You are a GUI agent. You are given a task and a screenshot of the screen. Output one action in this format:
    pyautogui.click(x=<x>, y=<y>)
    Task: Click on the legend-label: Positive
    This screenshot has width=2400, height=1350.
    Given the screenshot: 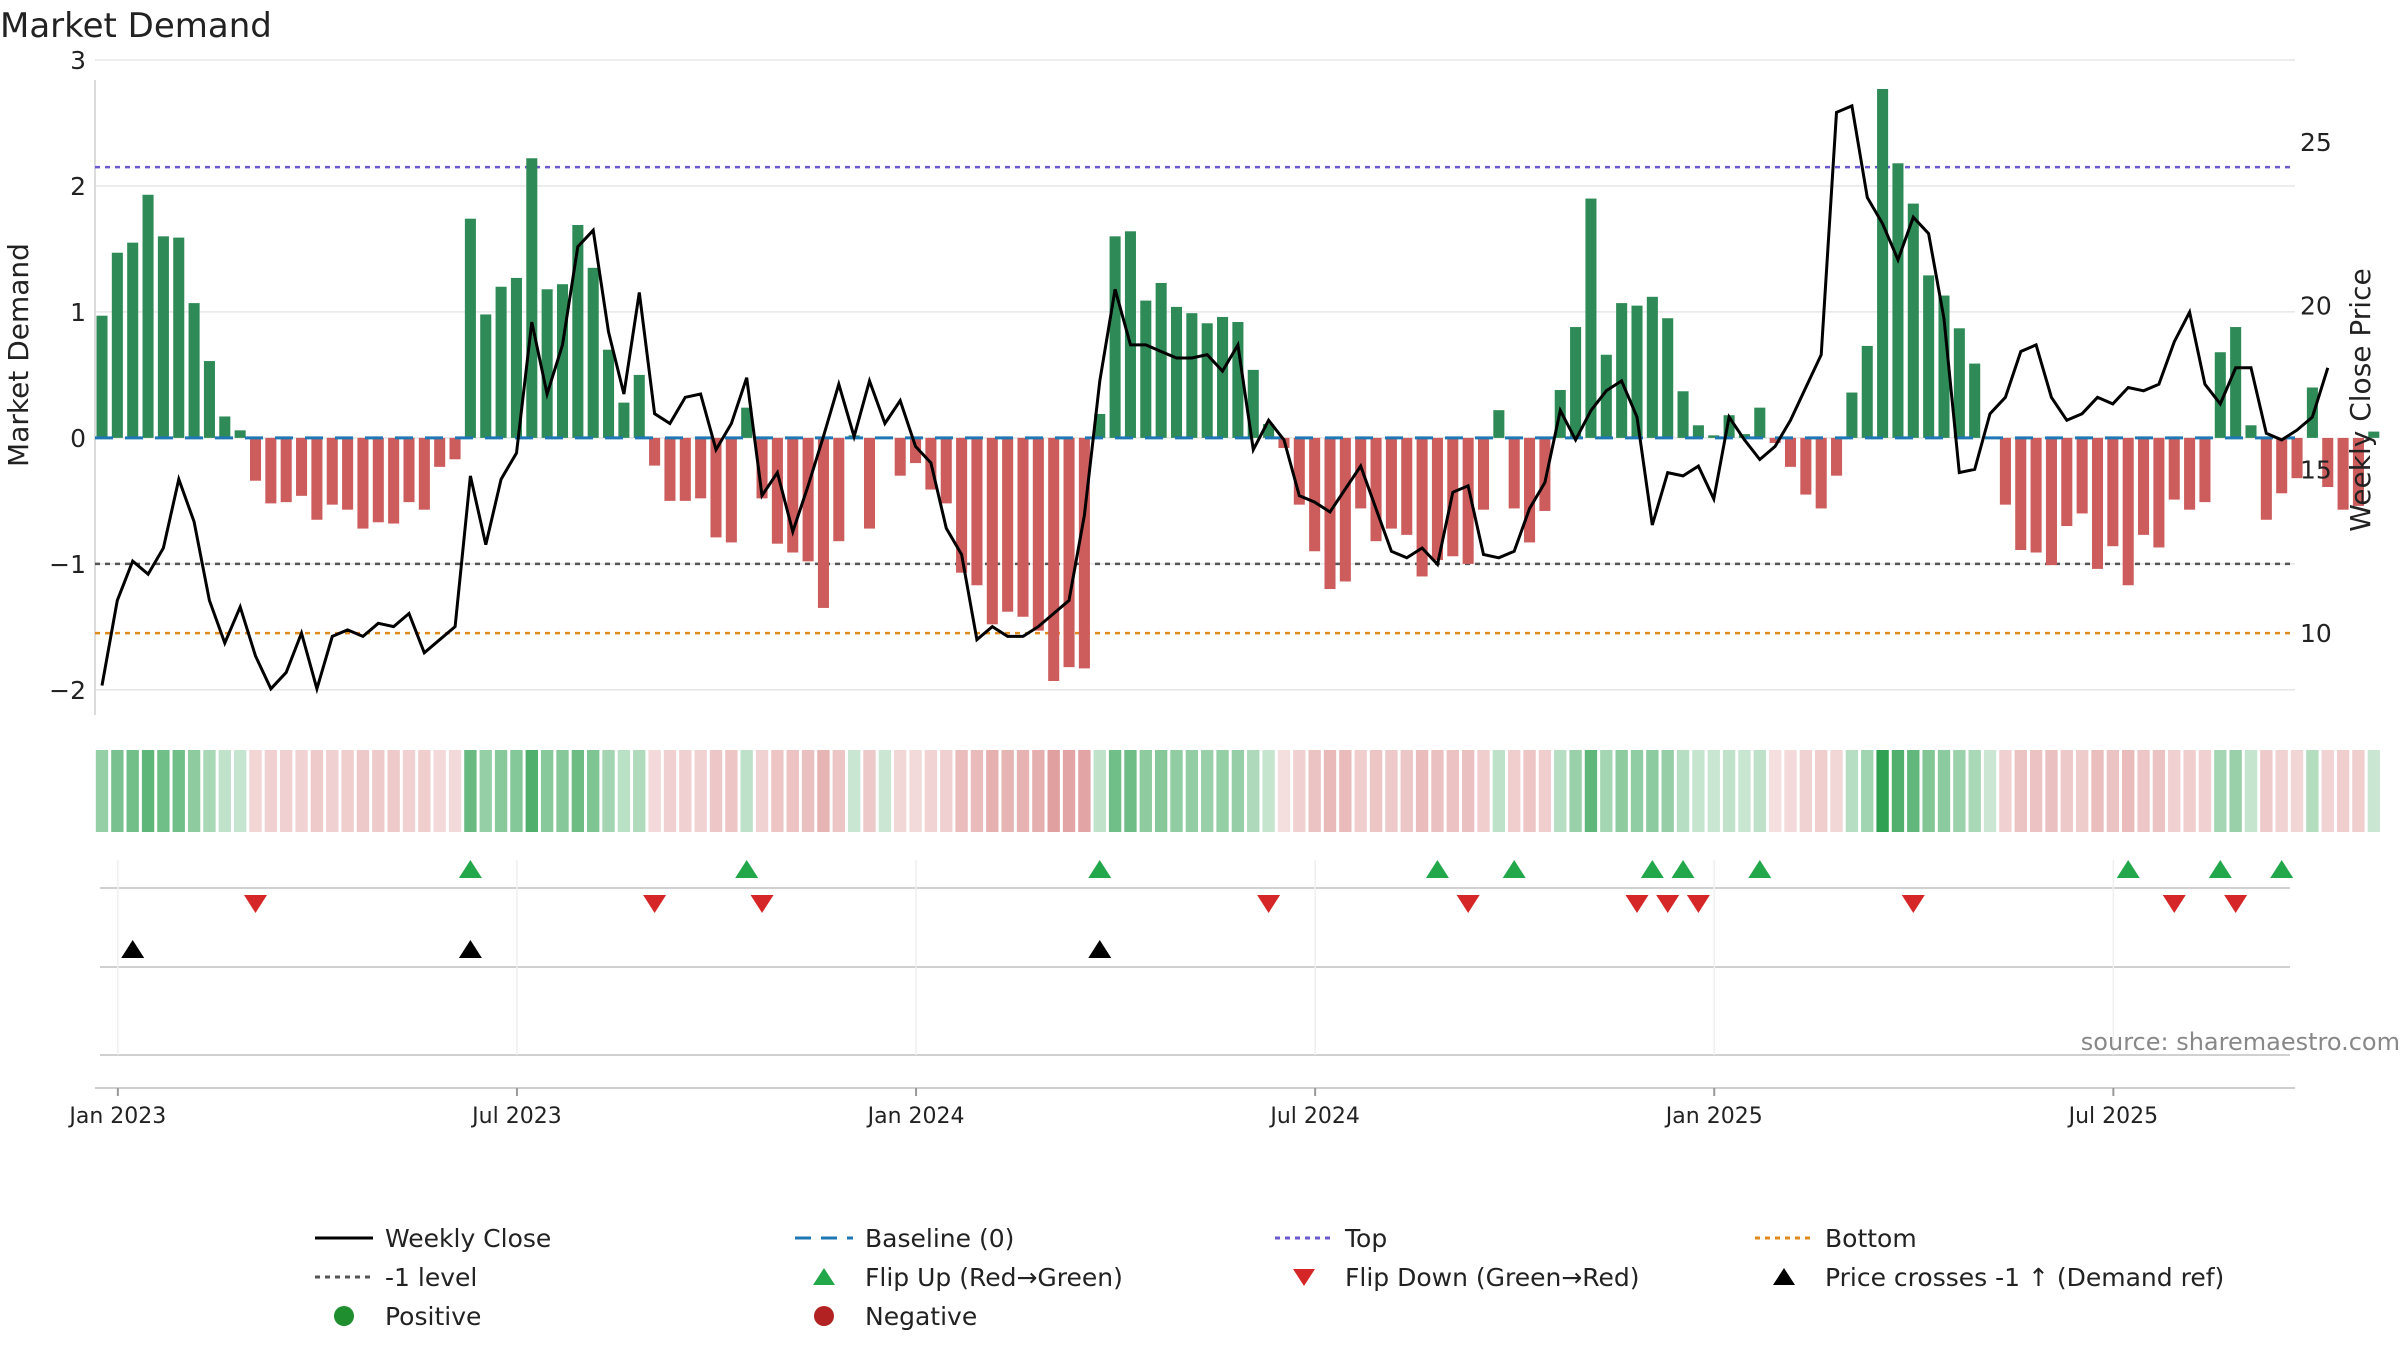 What is the action you would take?
    pyautogui.click(x=433, y=1316)
    